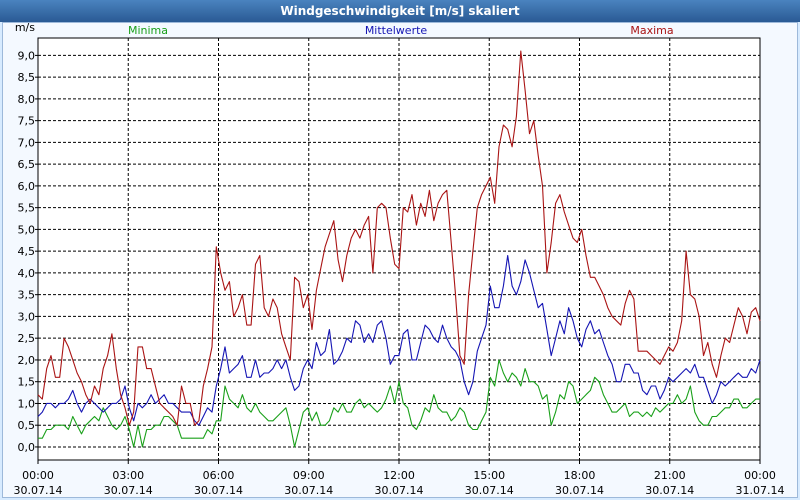 The height and width of the screenshot is (500, 800). I want to click on x-tick-date: 31.07.14, so click(760, 490).